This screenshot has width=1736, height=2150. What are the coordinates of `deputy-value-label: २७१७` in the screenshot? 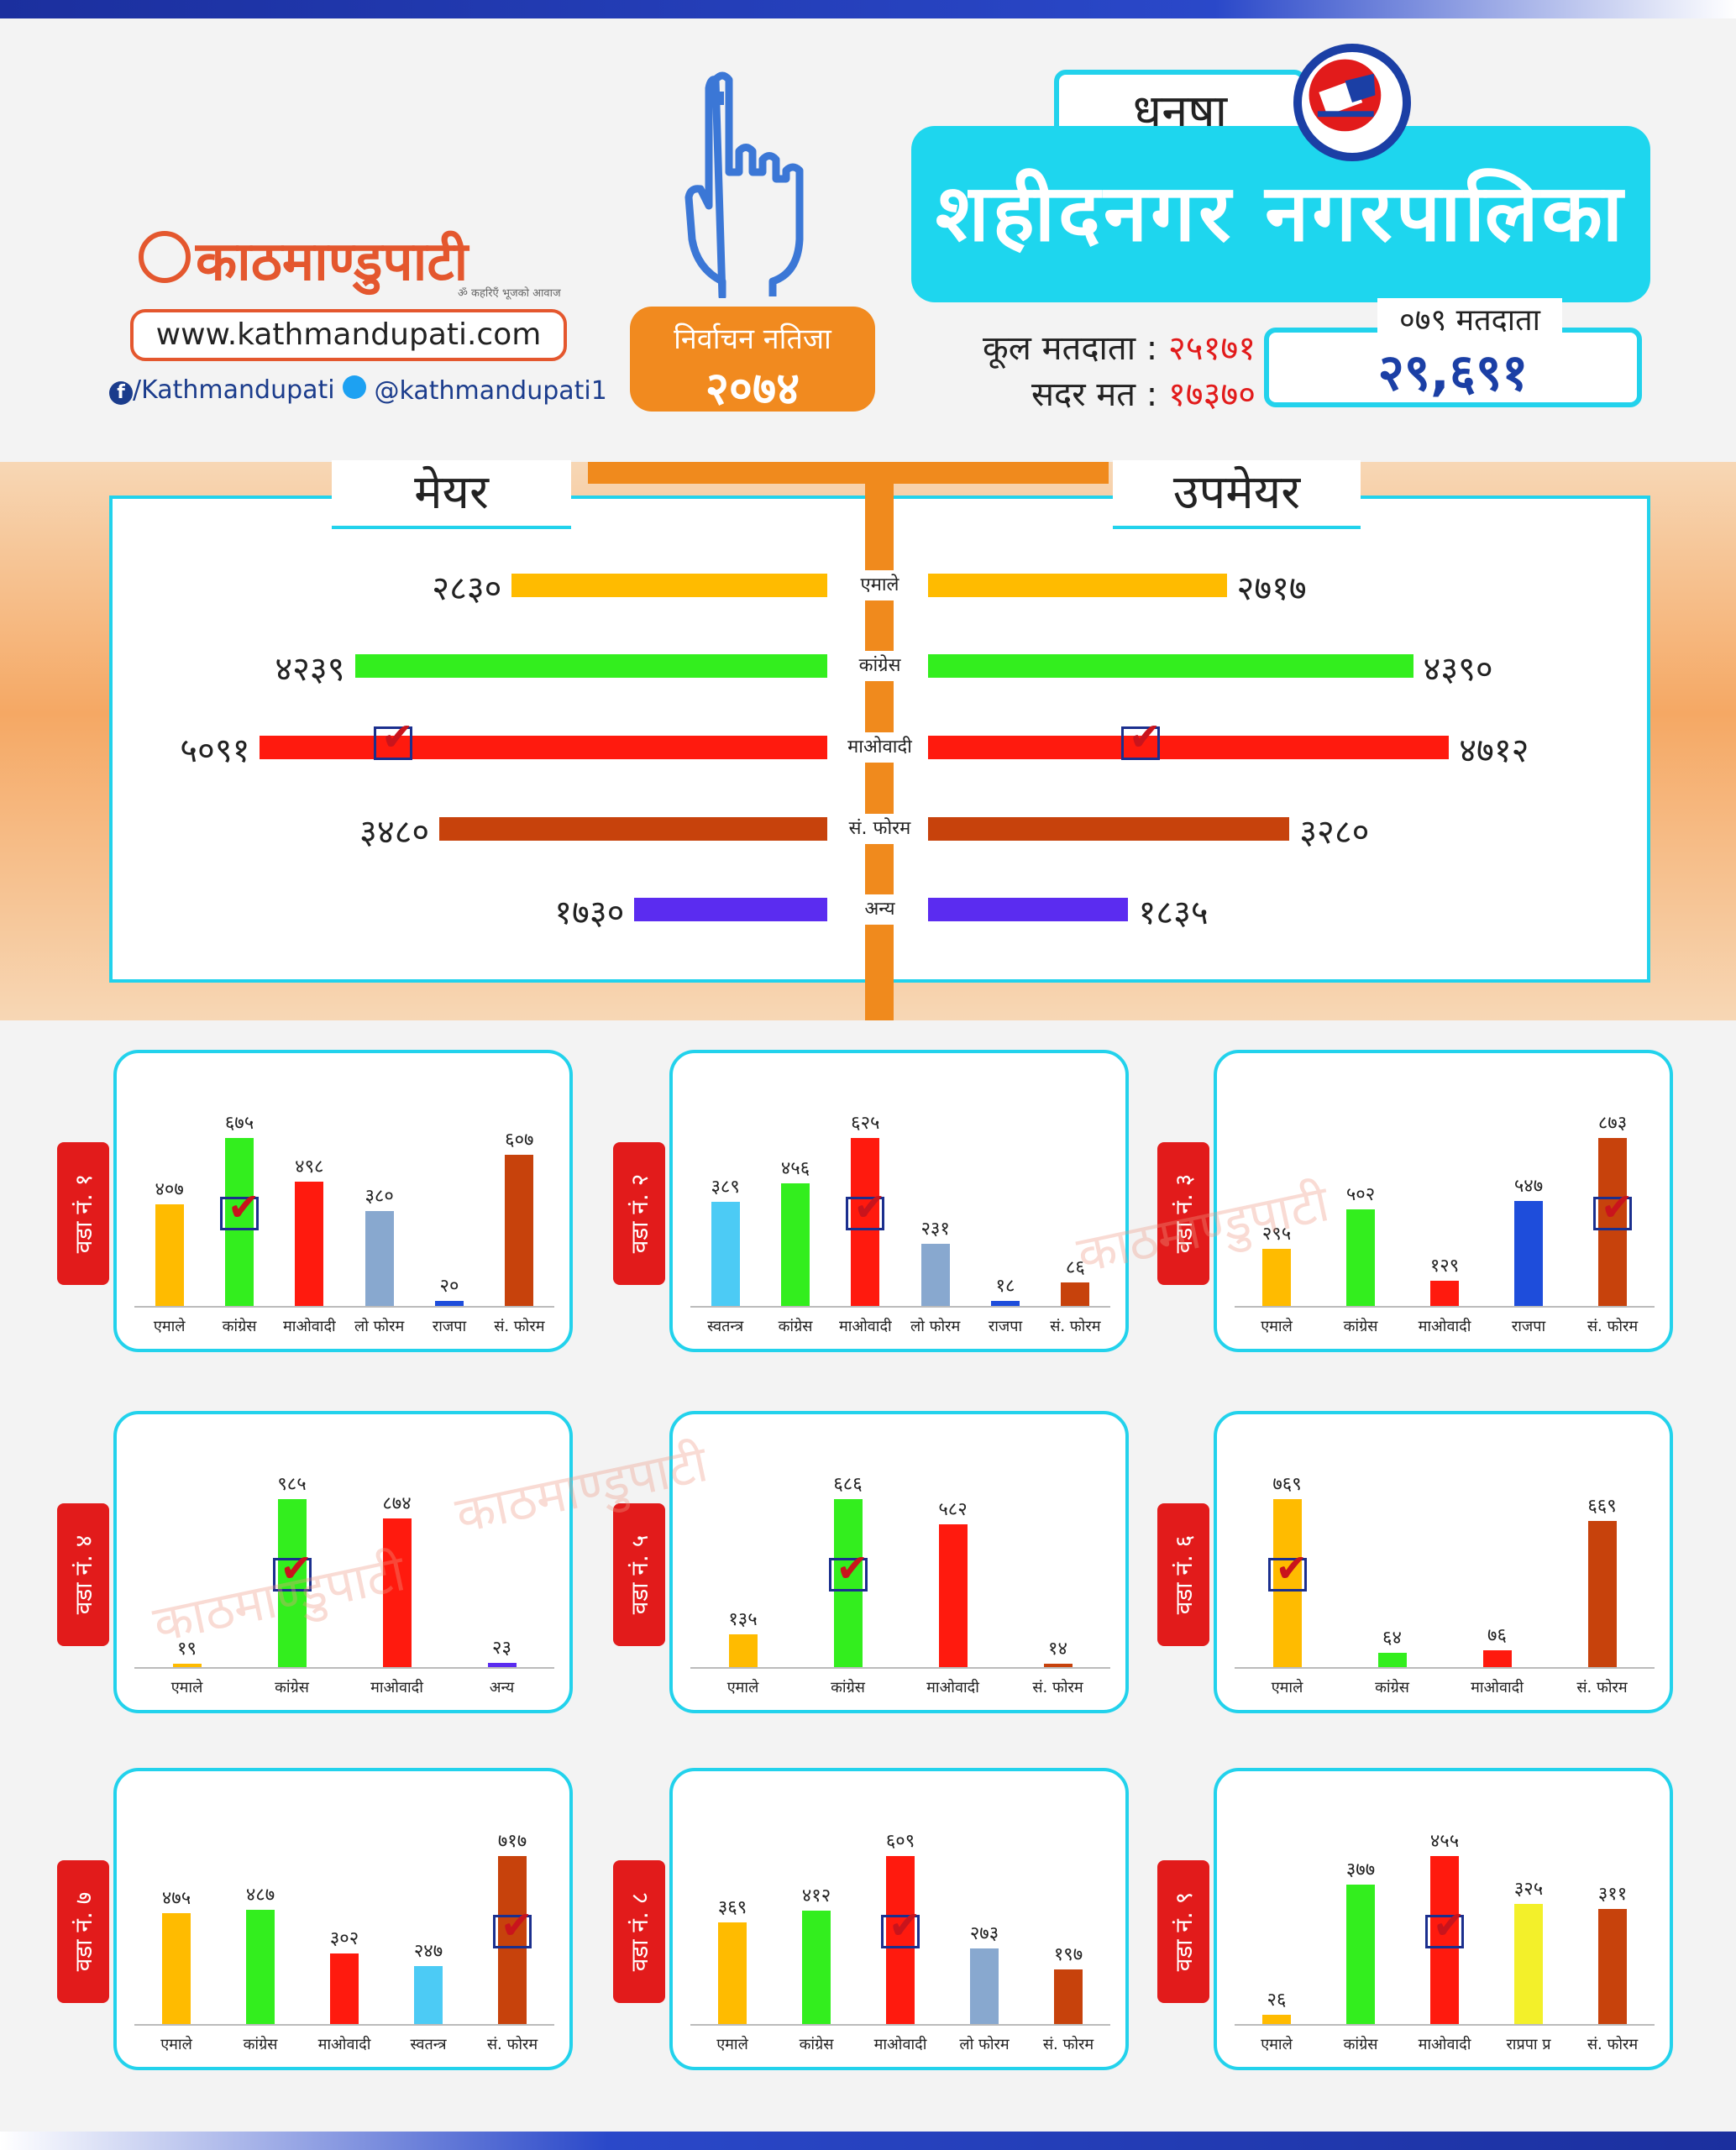 It's located at (1271, 588).